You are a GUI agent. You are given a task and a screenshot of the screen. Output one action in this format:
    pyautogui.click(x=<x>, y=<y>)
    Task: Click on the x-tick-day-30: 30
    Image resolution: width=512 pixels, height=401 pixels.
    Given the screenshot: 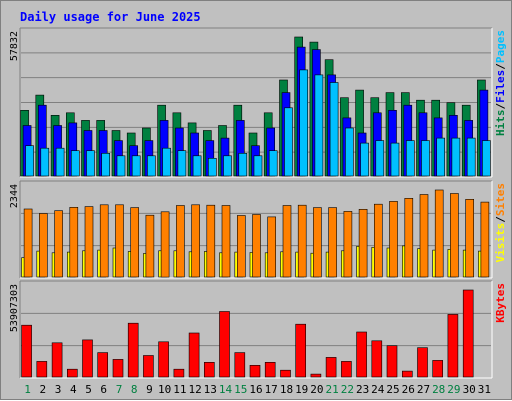 What is the action you would take?
    pyautogui.click(x=469, y=389)
    